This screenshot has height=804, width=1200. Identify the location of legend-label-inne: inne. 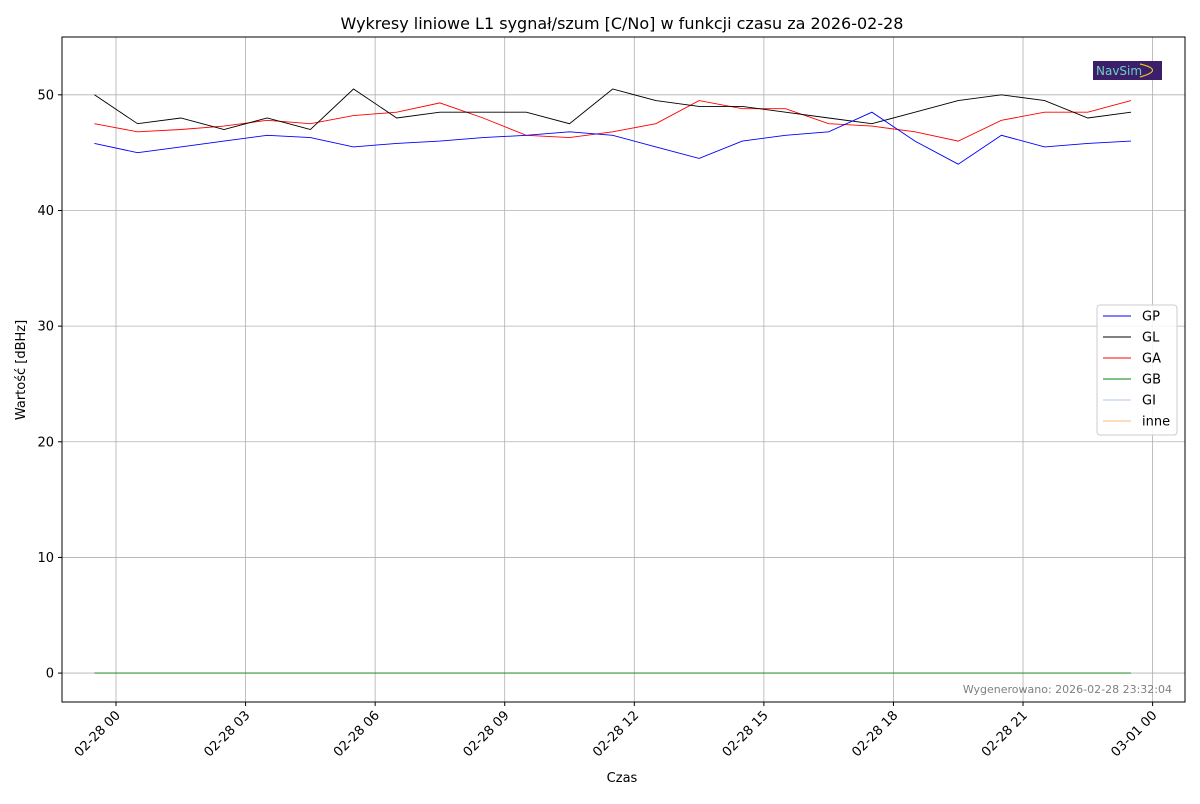
(1156, 422).